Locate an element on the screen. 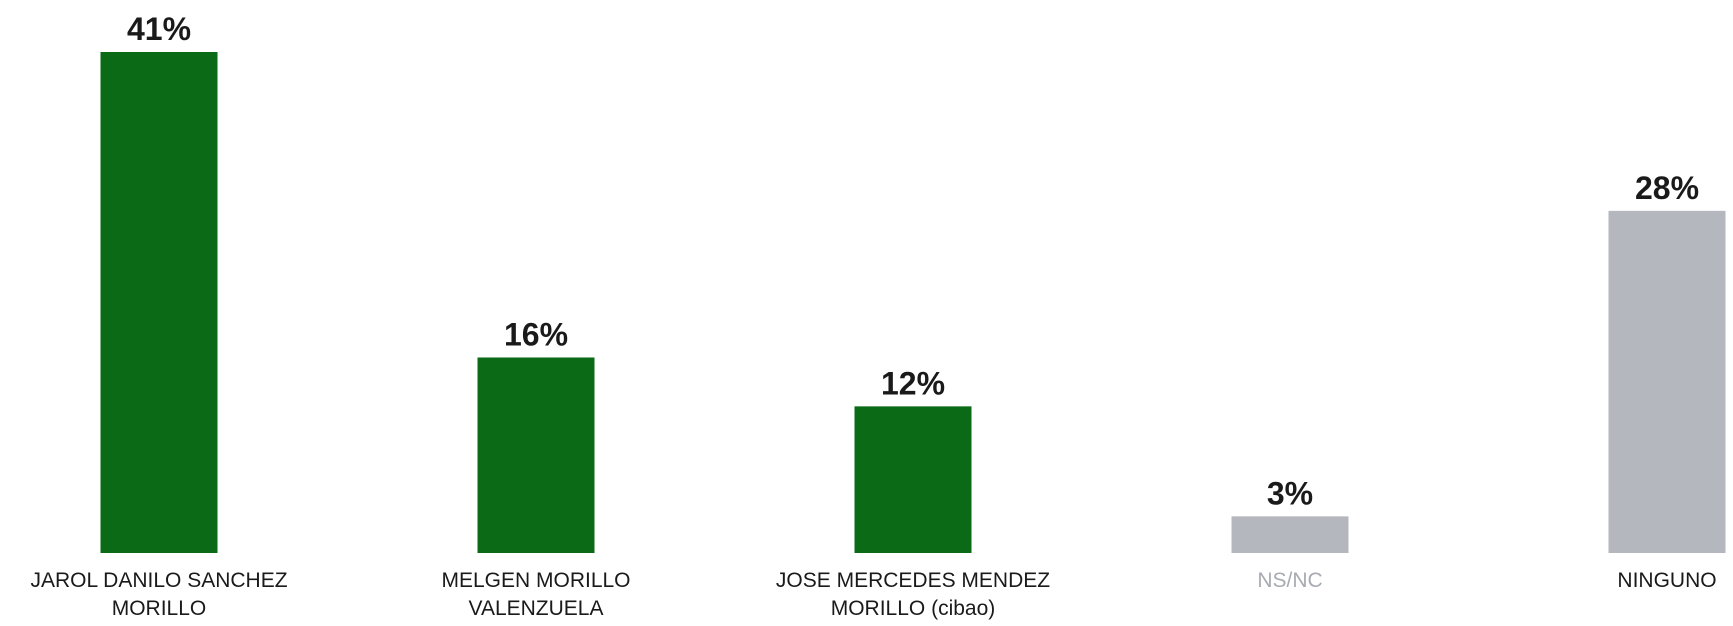  category-label-2: MELGEN MORILLO VALENZUELA is located at coordinates (535, 594).